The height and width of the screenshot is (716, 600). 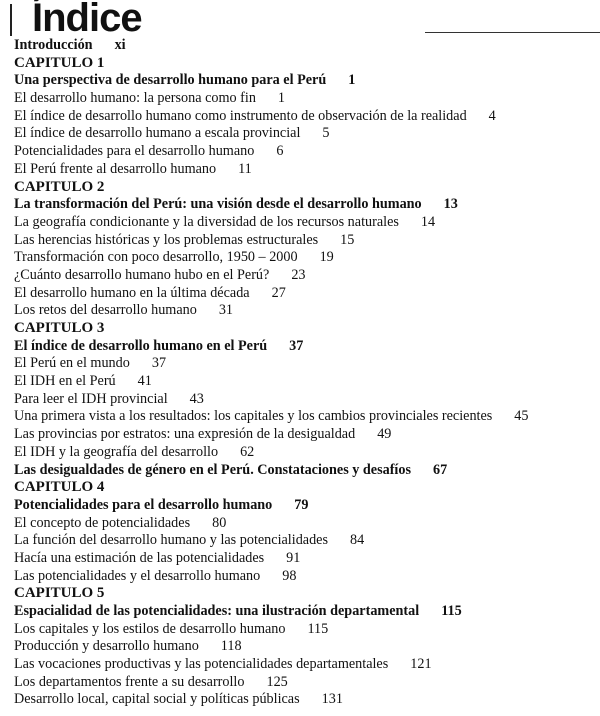 I want to click on entry-page-number: 45, so click(x=521, y=416).